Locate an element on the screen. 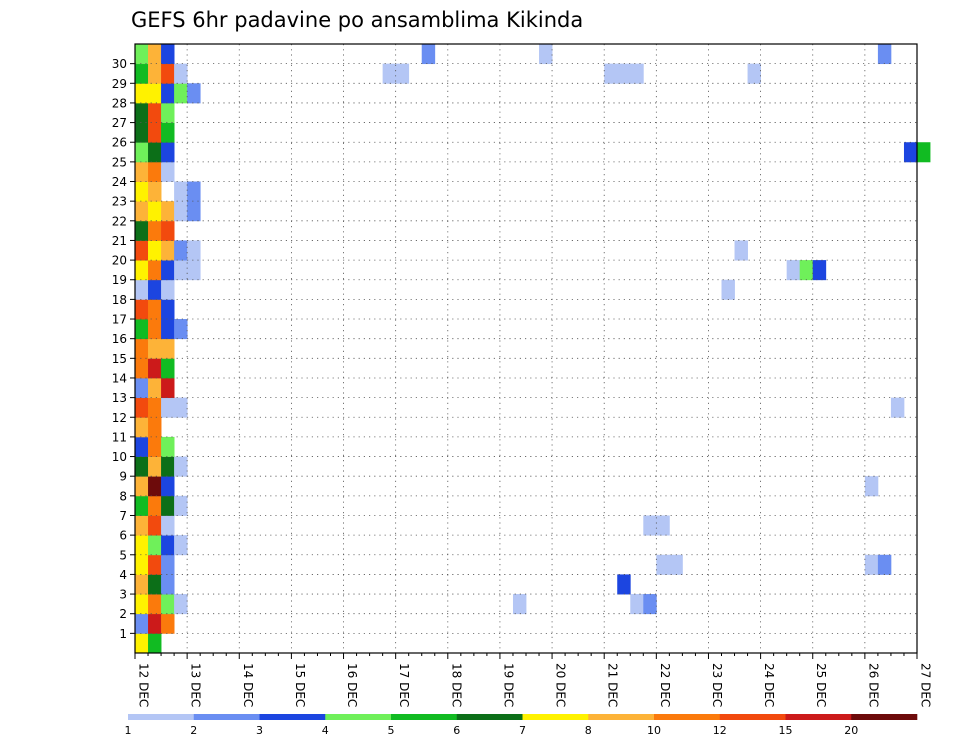 This screenshot has height=742, width=960. x-tick-label: 20 DEC is located at coordinates (561, 685).